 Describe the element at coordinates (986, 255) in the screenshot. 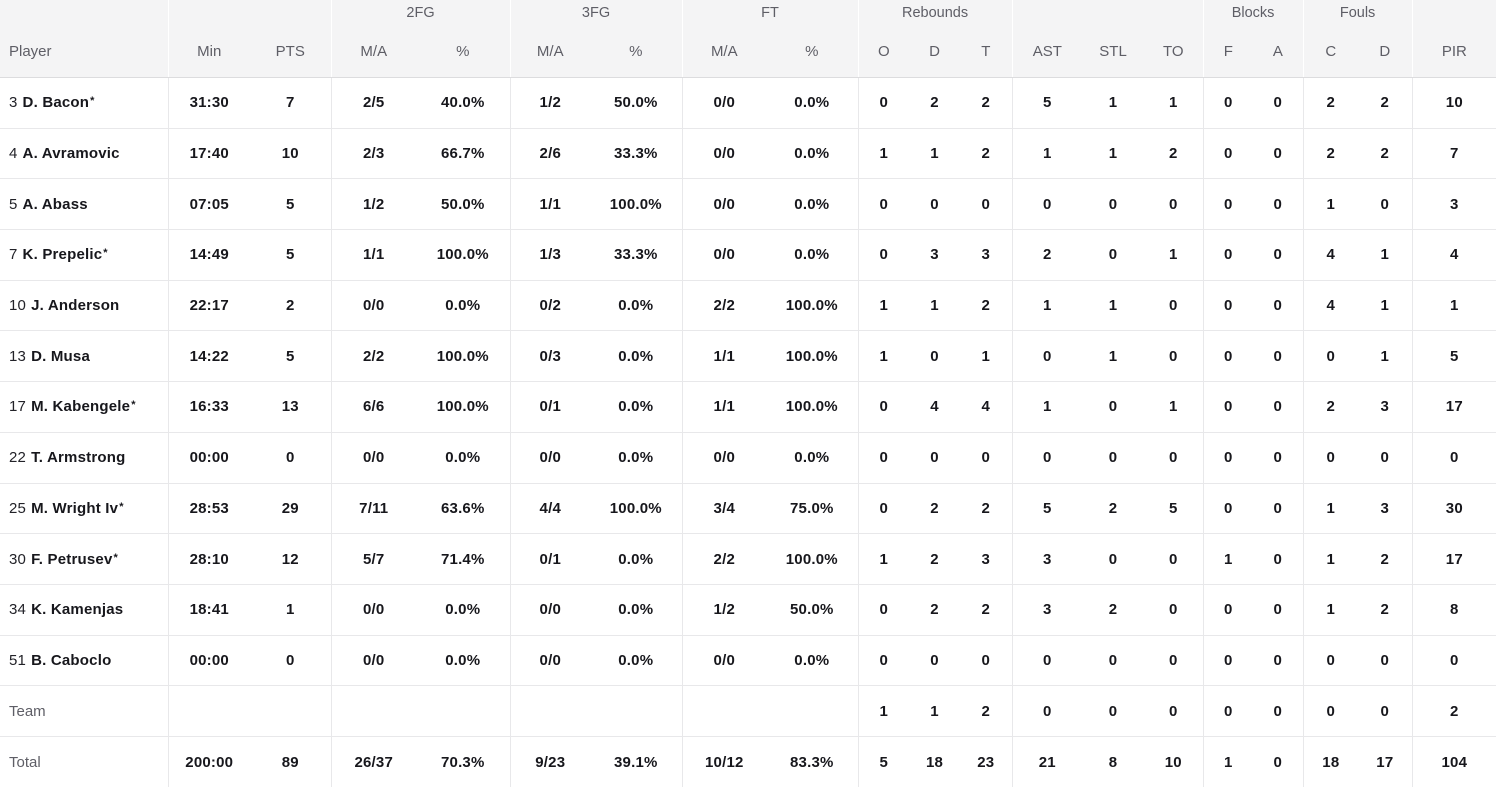

I see `stat-cell-t: 3` at that location.